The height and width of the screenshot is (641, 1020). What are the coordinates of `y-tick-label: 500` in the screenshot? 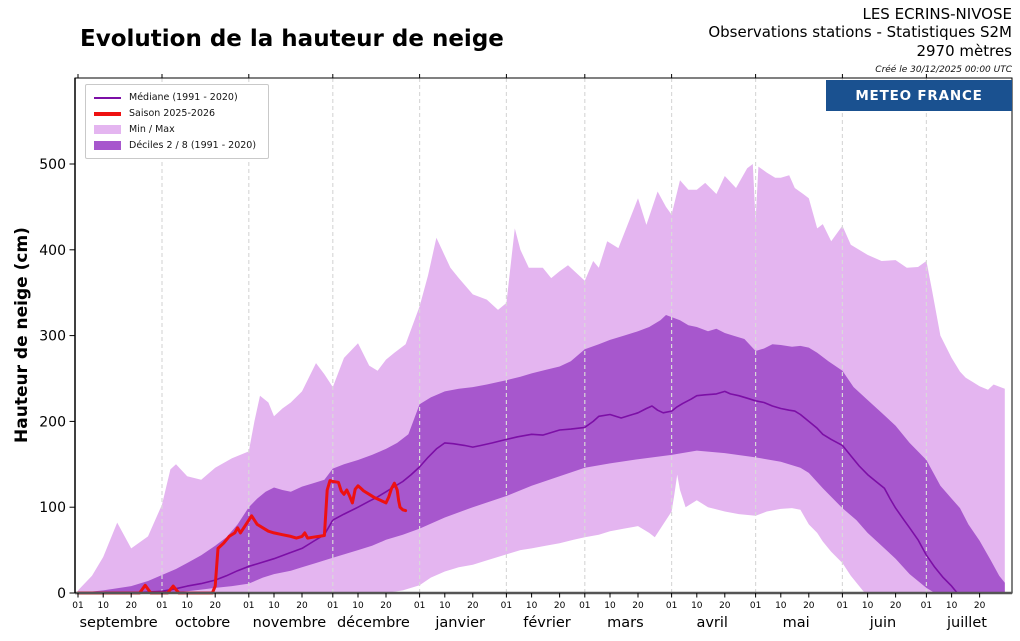 It's located at (52, 165).